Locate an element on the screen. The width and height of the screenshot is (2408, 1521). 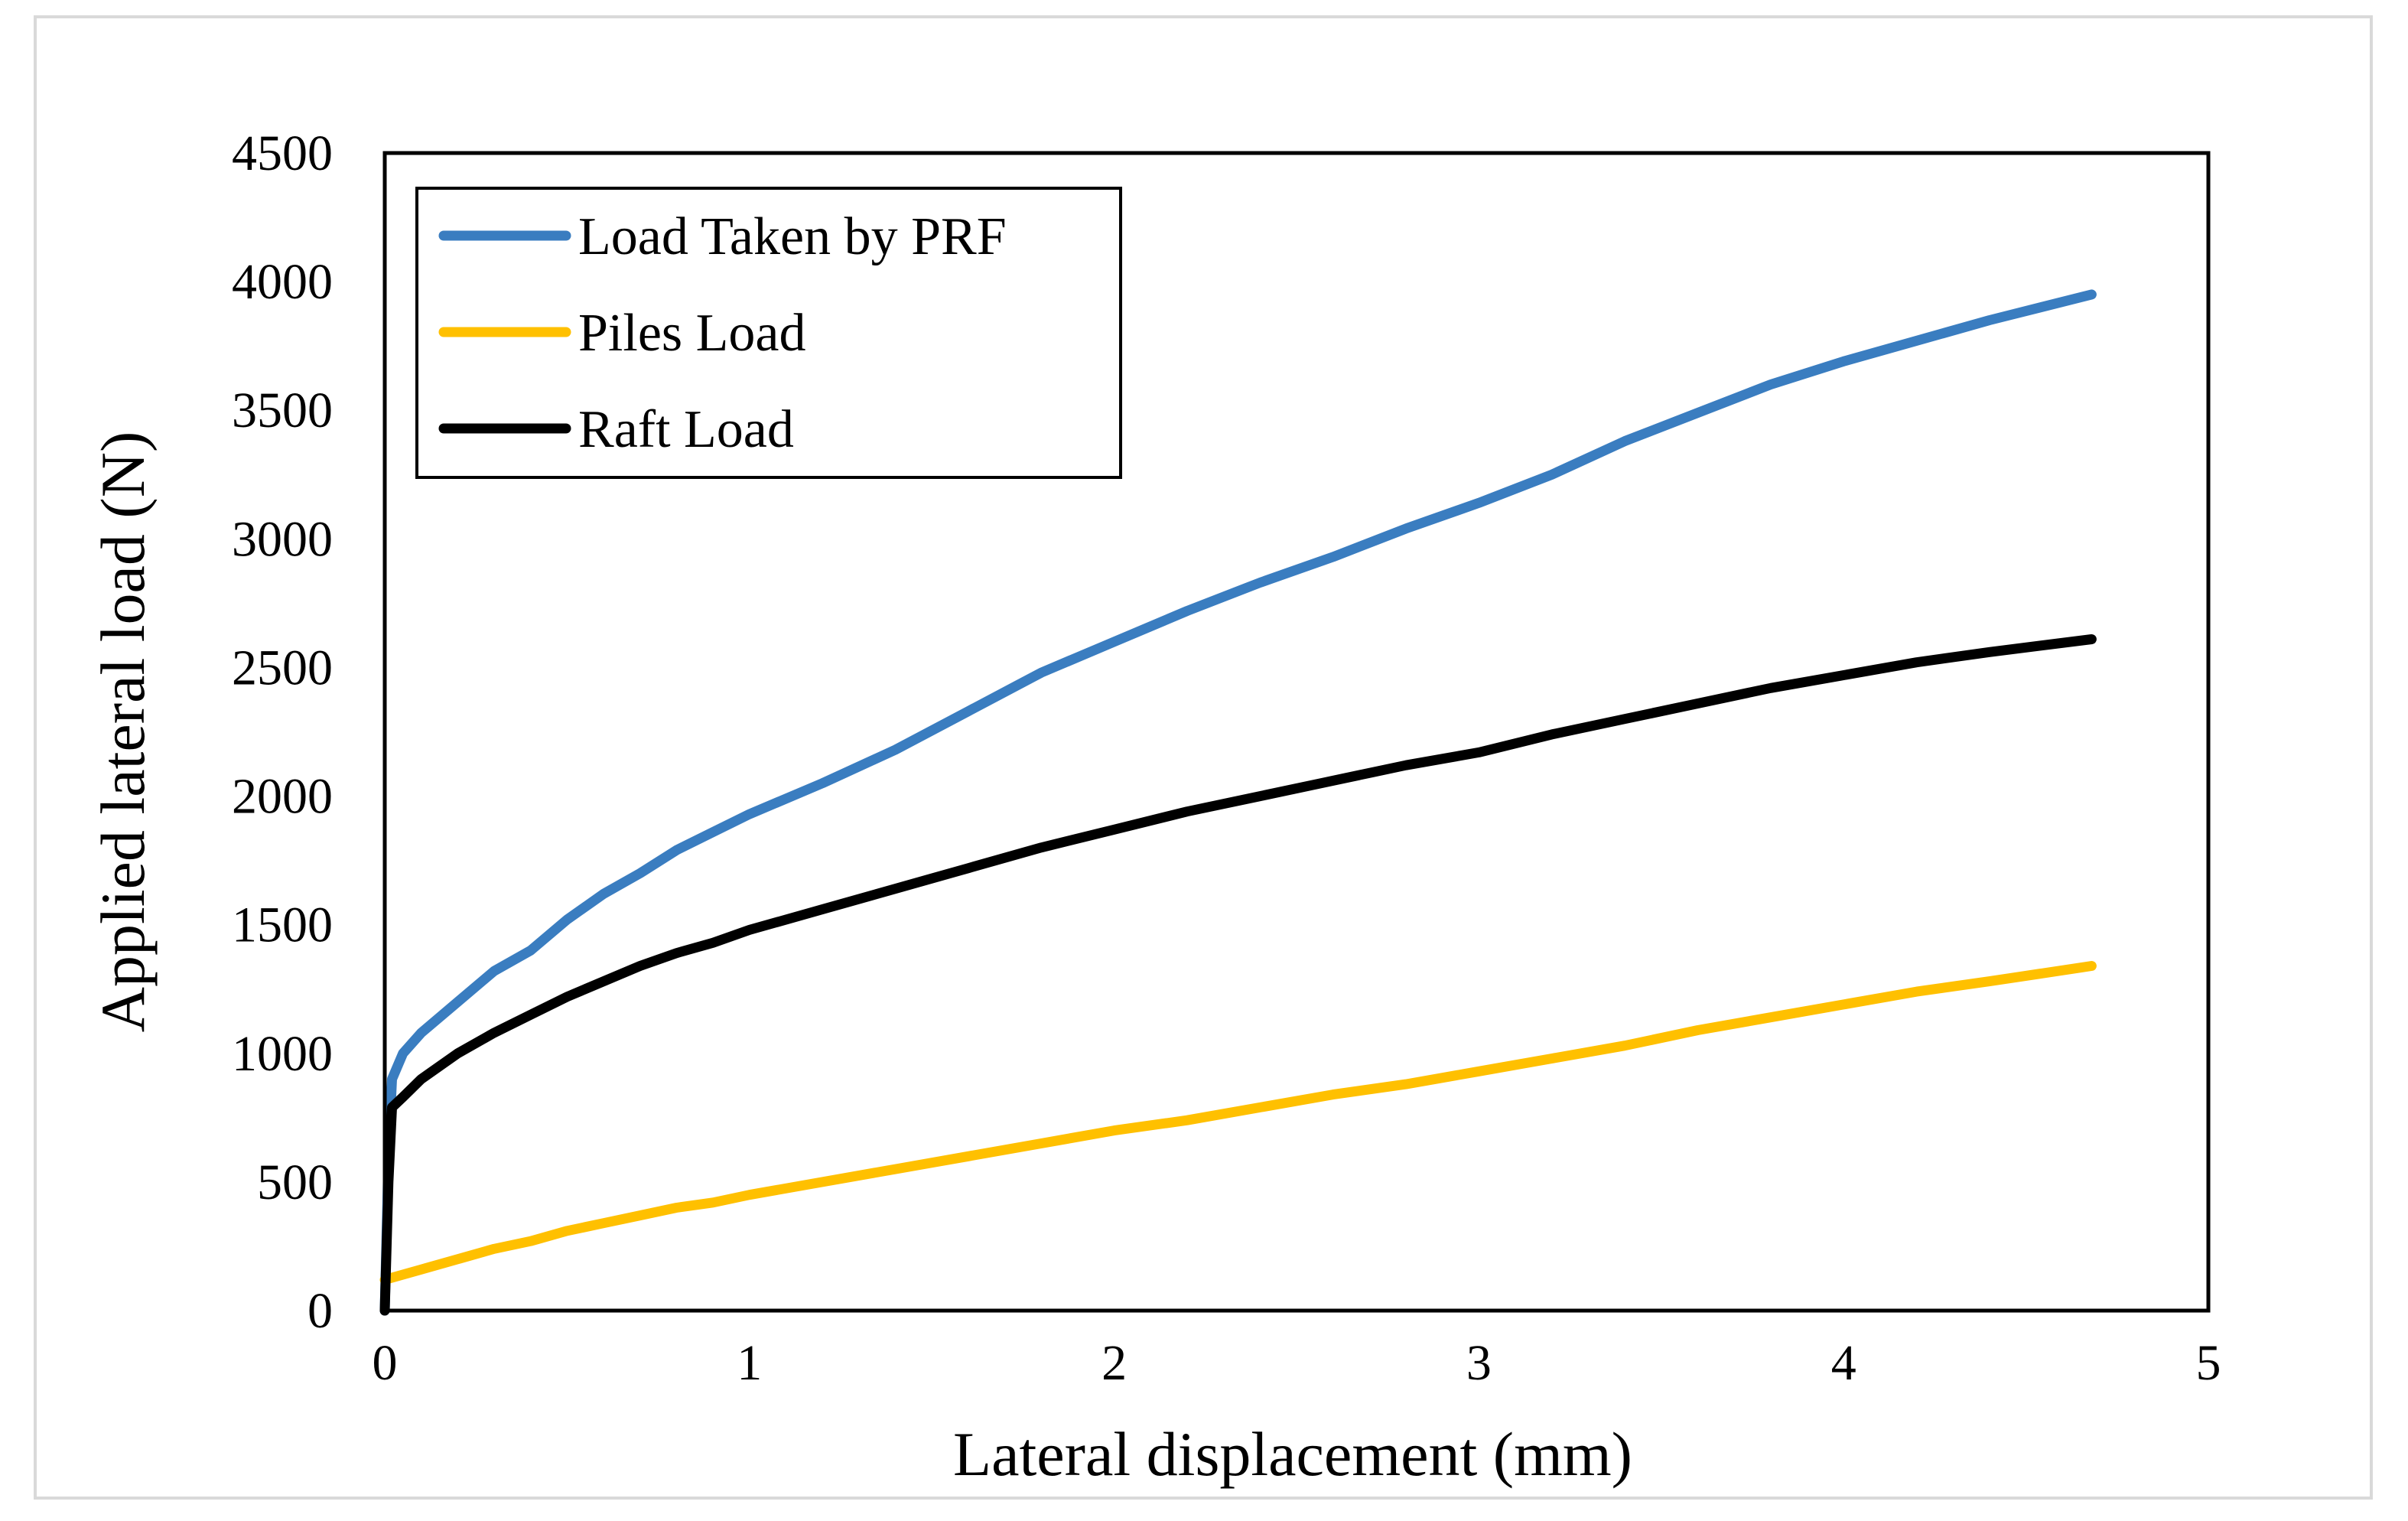
y-tick-label: 500 is located at coordinates (295, 1182).